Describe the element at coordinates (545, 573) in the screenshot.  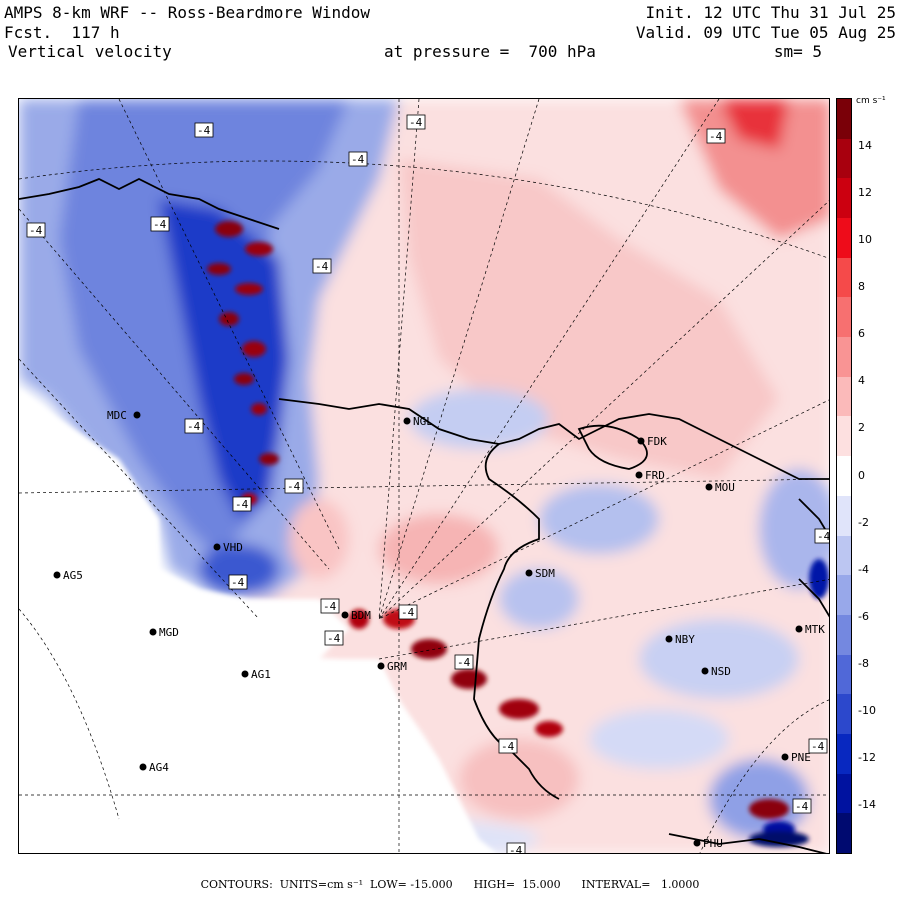
I see `station-label-sdm: SDM` at that location.